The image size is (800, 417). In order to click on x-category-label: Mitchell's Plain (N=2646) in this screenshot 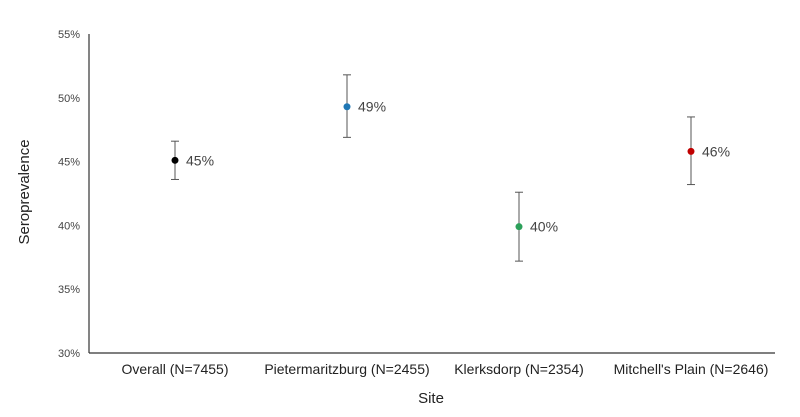, I will do `click(691, 369)`.